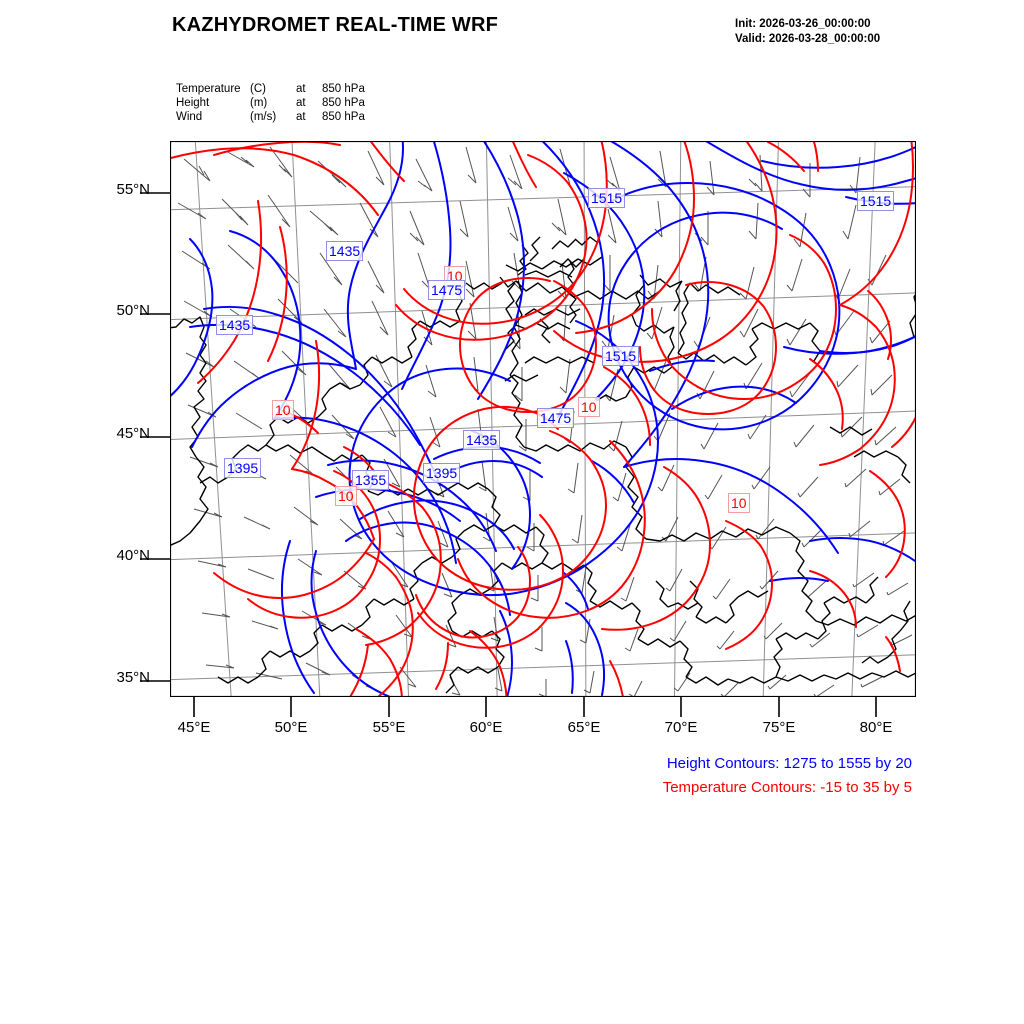 This screenshot has height=1024, width=1024. What do you see at coordinates (270, 89) in the screenshot?
I see `variable-row-temperature: Temperature (C) at 850 hPa` at bounding box center [270, 89].